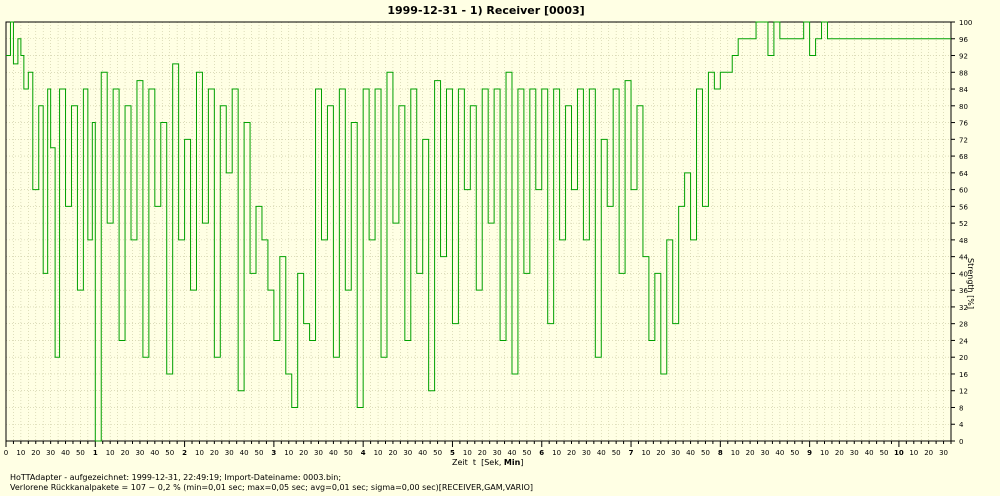  What do you see at coordinates (961, 425) in the screenshot?
I see `y-tick-label: 4` at bounding box center [961, 425].